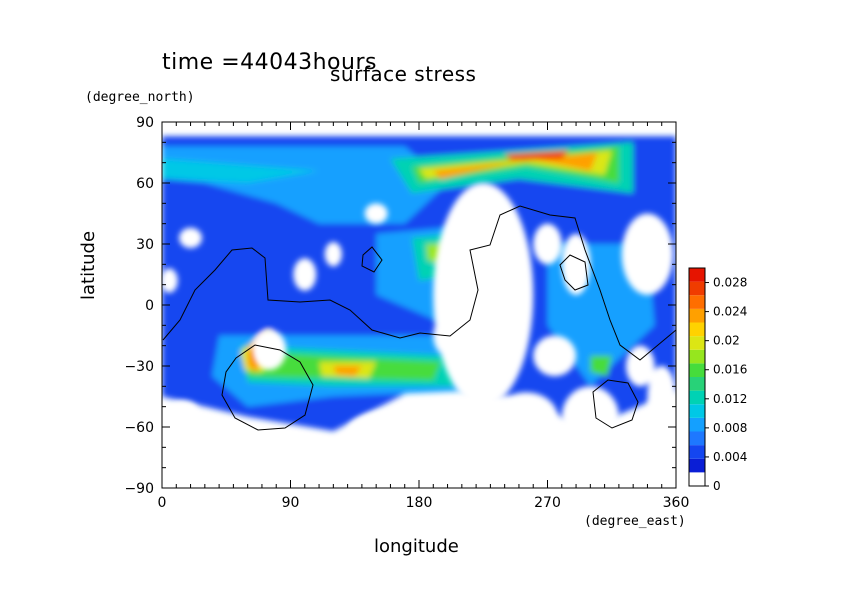 The width and height of the screenshot is (842, 595). Describe the element at coordinates (730, 457) in the screenshot. I see `colorbar-tick-label: 0.004` at that location.